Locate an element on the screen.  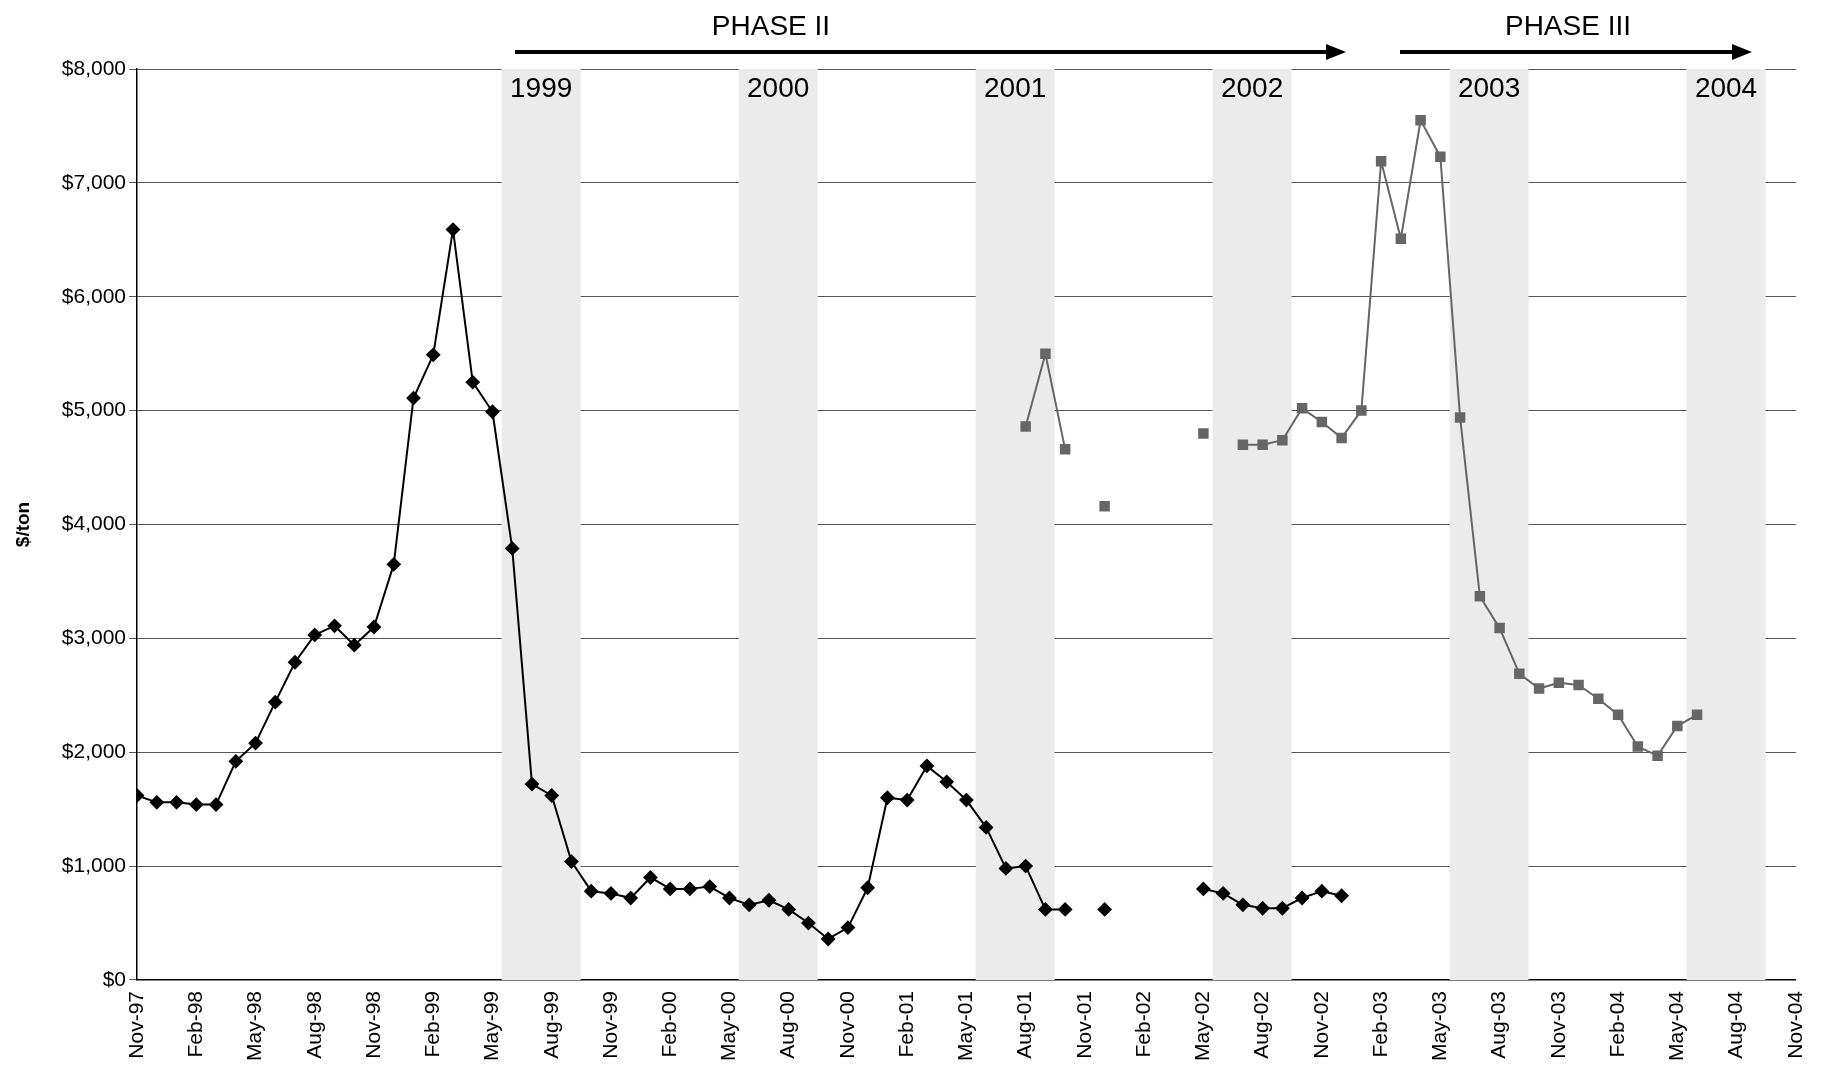
x-tick-label: Nov-01 is located at coordinates (1083, 1024).